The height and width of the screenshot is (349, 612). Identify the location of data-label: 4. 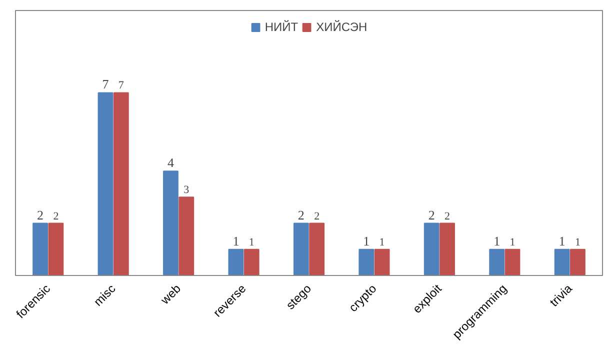
(170, 162).